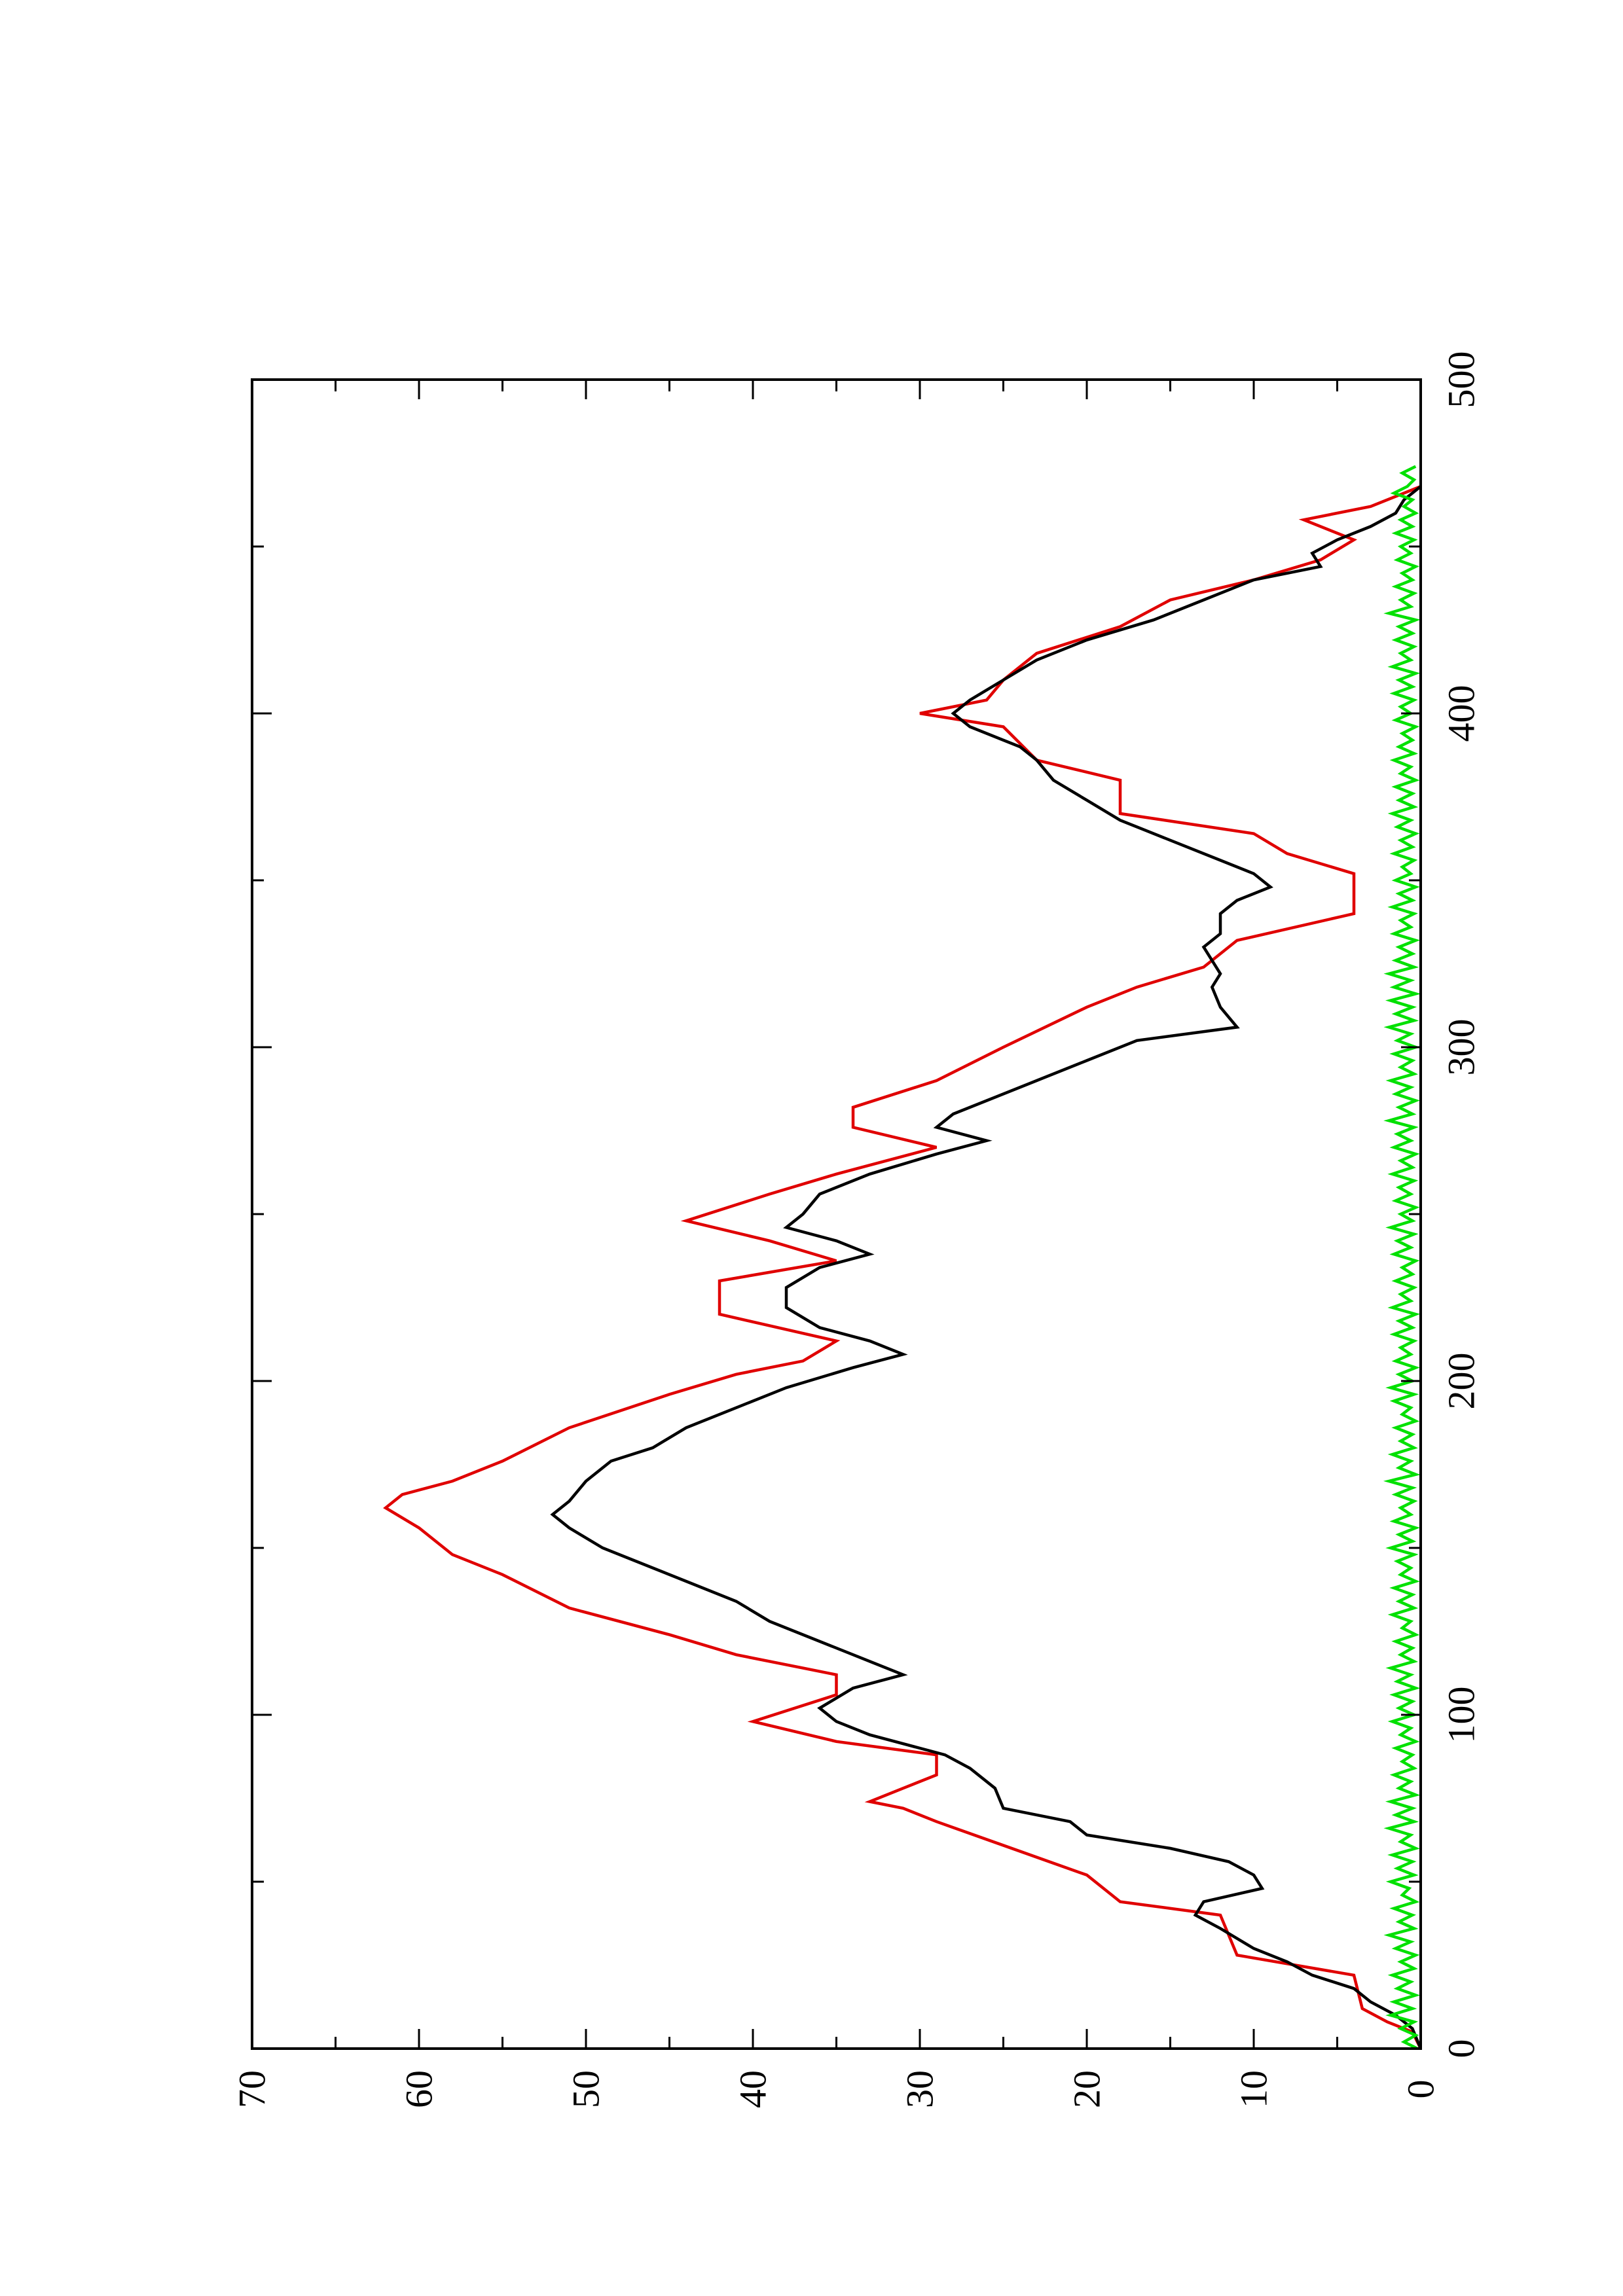  What do you see at coordinates (1421, 2089) in the screenshot?
I see `y-tick-label: 0` at bounding box center [1421, 2089].